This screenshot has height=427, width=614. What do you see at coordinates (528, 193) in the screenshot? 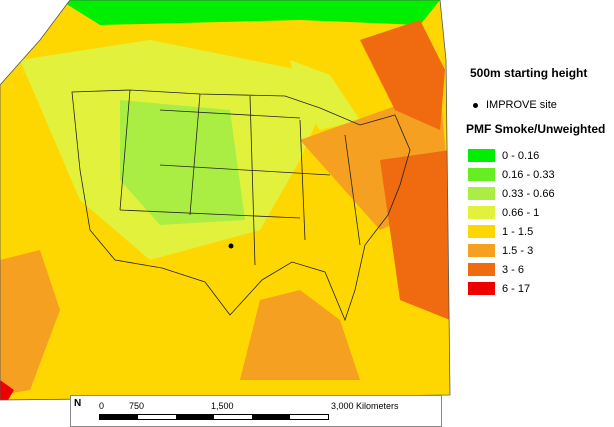
I see `legend-label: 0.33 - 0.66` at bounding box center [528, 193].